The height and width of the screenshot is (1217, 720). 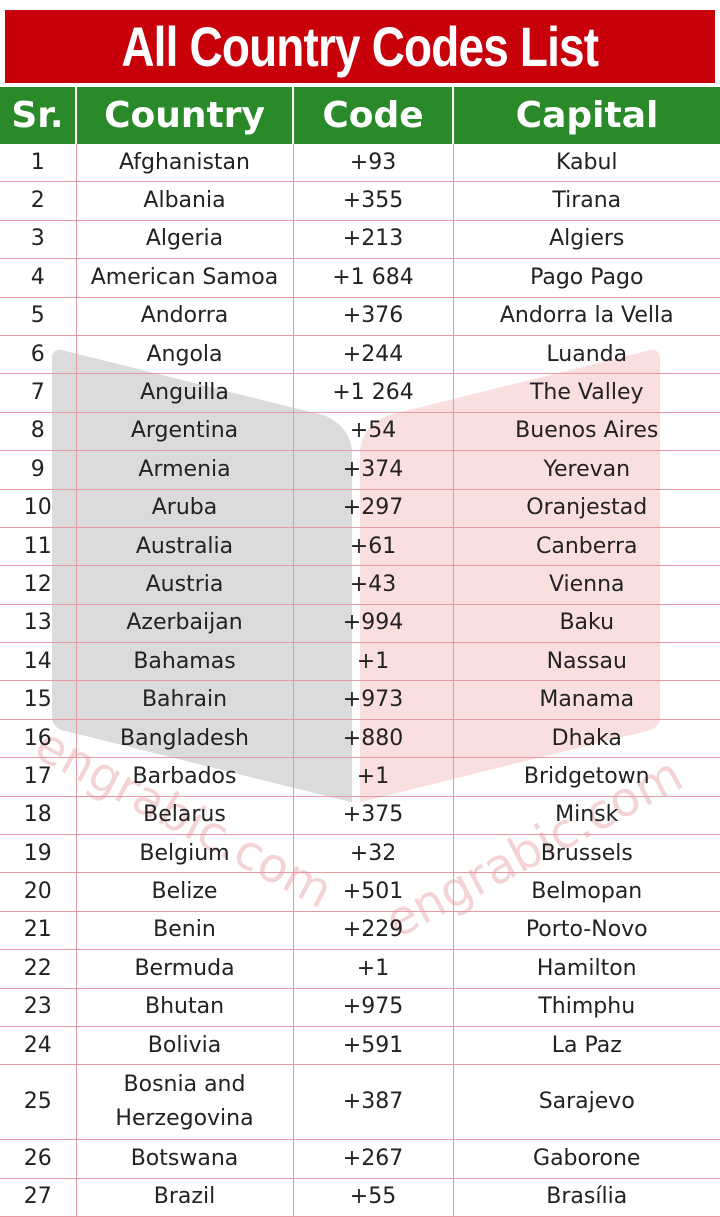 What do you see at coordinates (586, 624) in the screenshot?
I see `cell-capital: Baku` at bounding box center [586, 624].